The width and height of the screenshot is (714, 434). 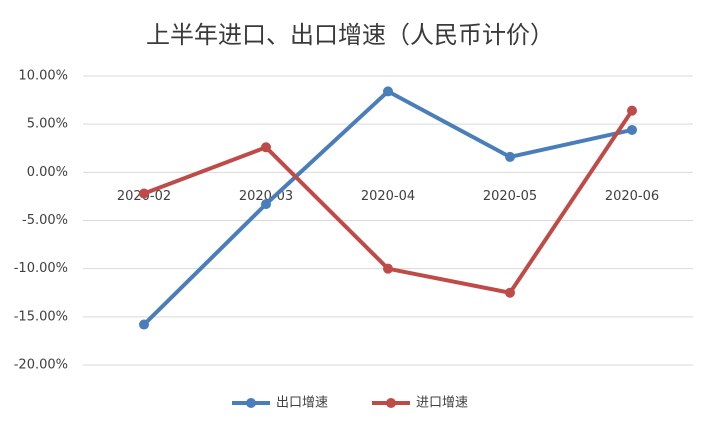 What do you see at coordinates (45, 220) in the screenshot?
I see `y-tick-label: -5.00%` at bounding box center [45, 220].